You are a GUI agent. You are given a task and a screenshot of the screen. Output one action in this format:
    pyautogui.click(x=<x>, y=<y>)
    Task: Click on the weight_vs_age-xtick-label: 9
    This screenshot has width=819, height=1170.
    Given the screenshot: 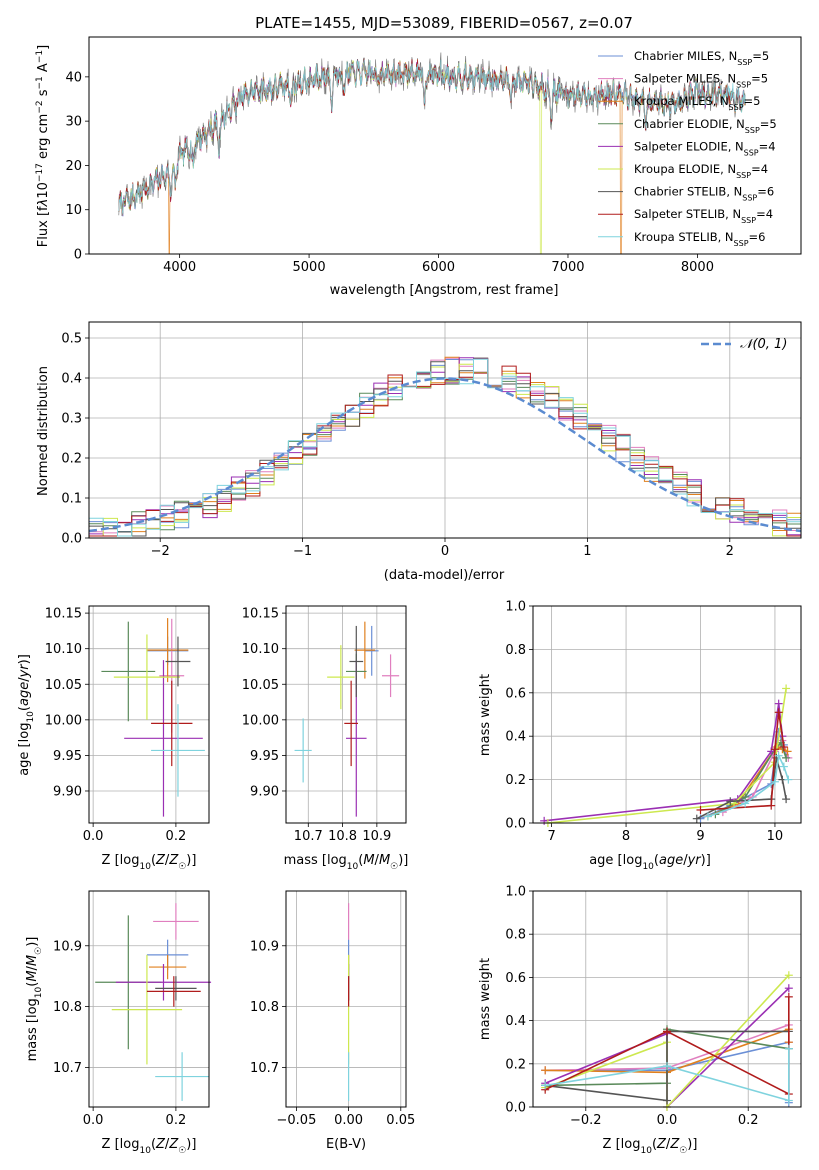 What is the action you would take?
    pyautogui.click(x=700, y=836)
    